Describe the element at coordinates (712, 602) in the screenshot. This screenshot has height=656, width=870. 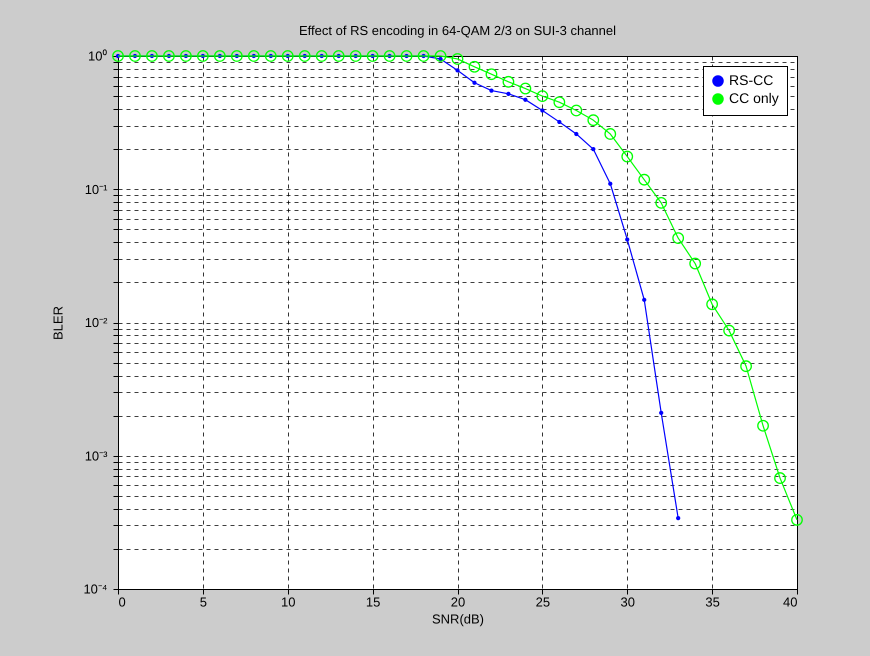
I see `x-tick-label: 35` at that location.